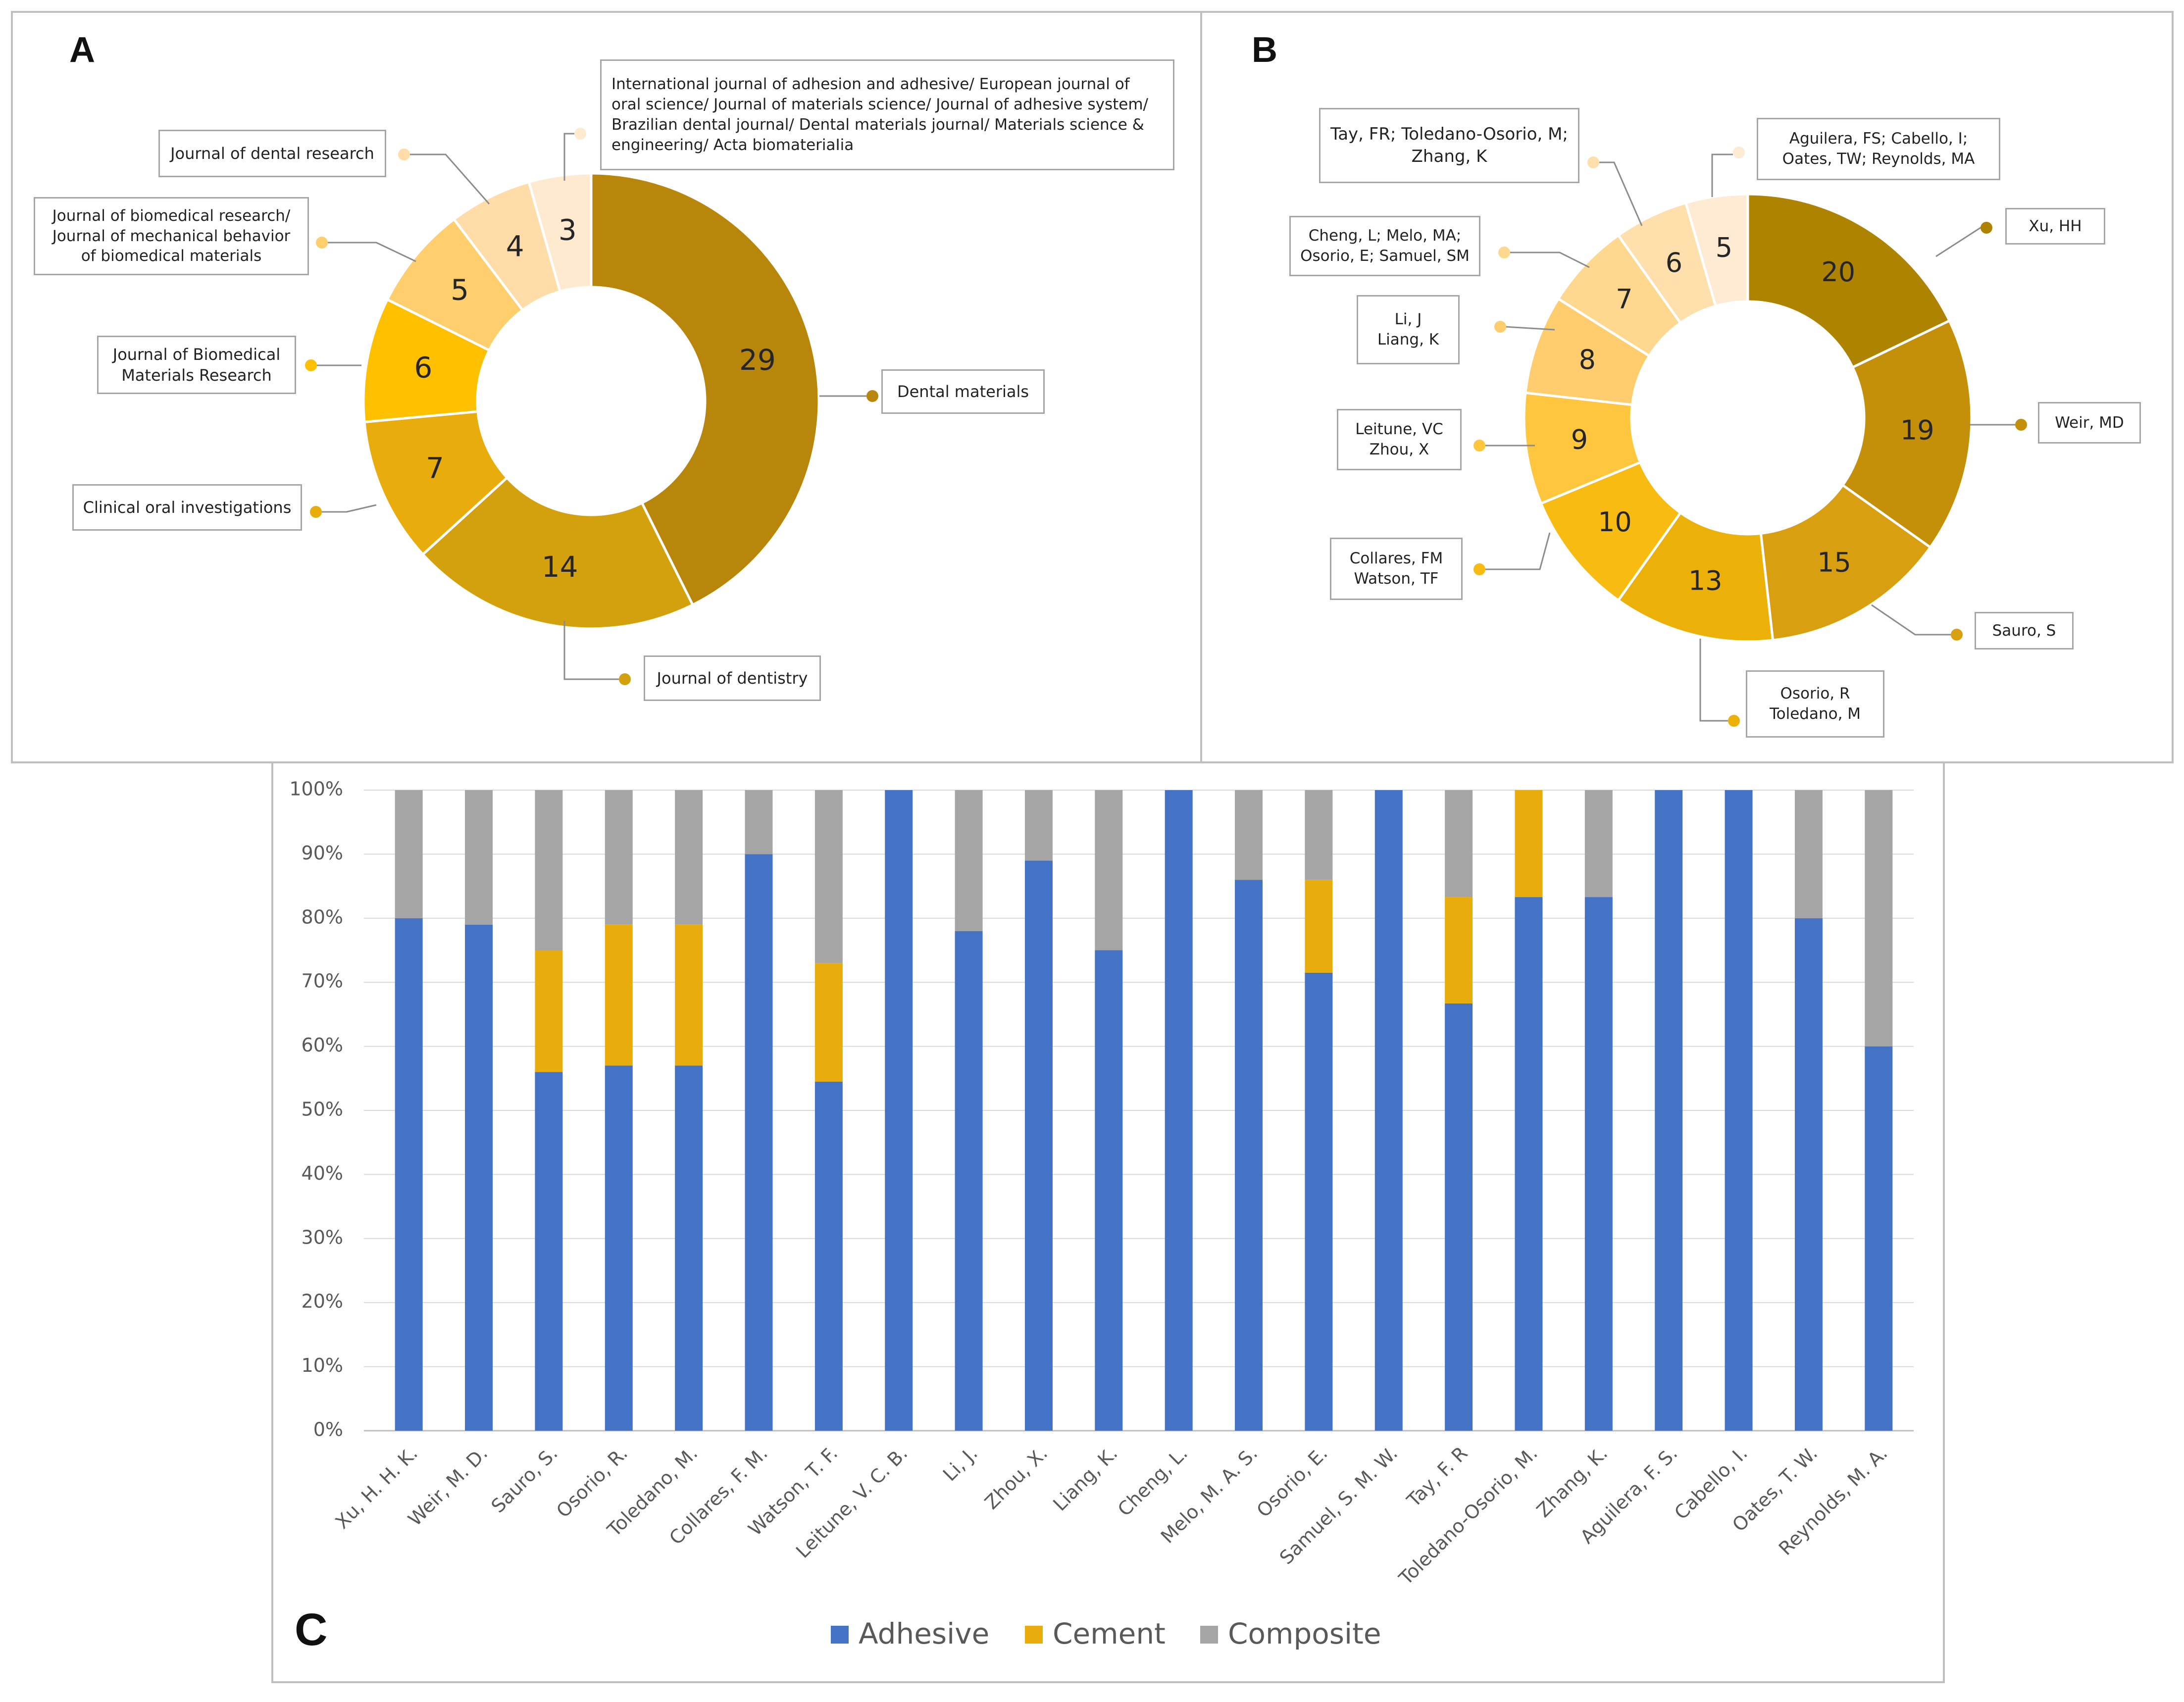  I want to click on donut-chart-a: 29 14 7 6 5 4 3, so click(591, 406).